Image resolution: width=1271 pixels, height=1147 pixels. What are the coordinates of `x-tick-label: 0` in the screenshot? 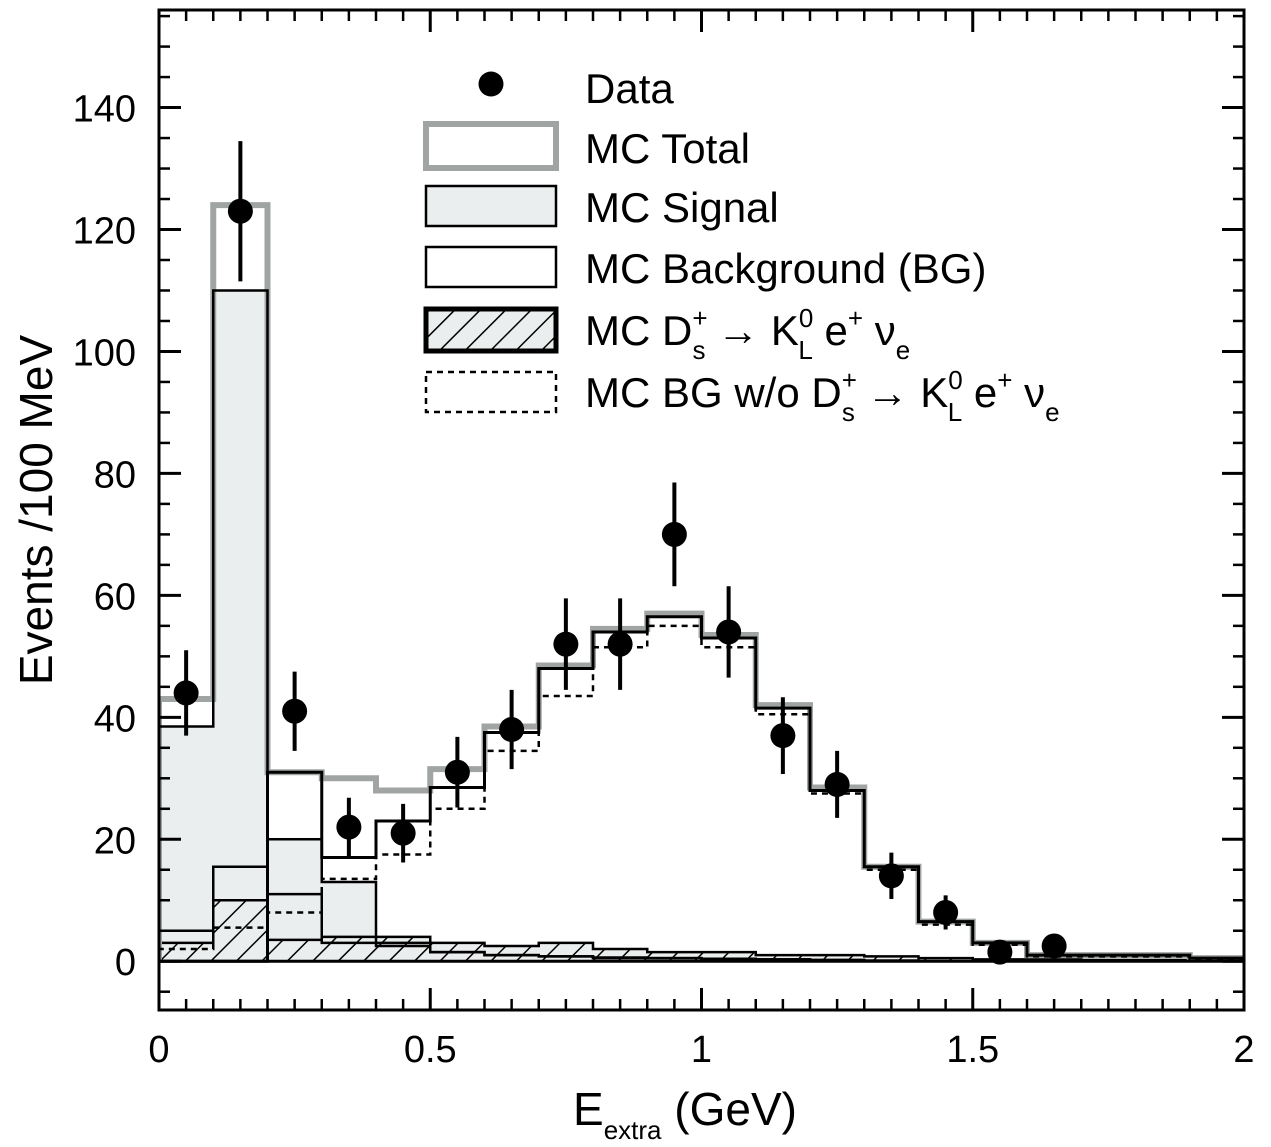 It's located at (158, 1050).